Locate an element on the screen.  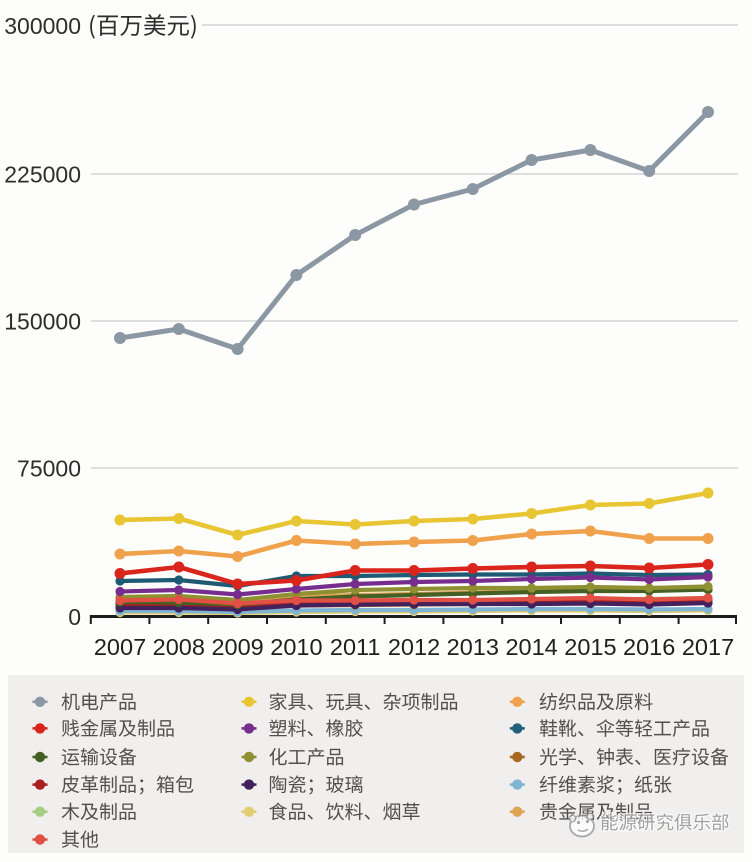
svg-text: 2010 is located at coordinates (296, 647).